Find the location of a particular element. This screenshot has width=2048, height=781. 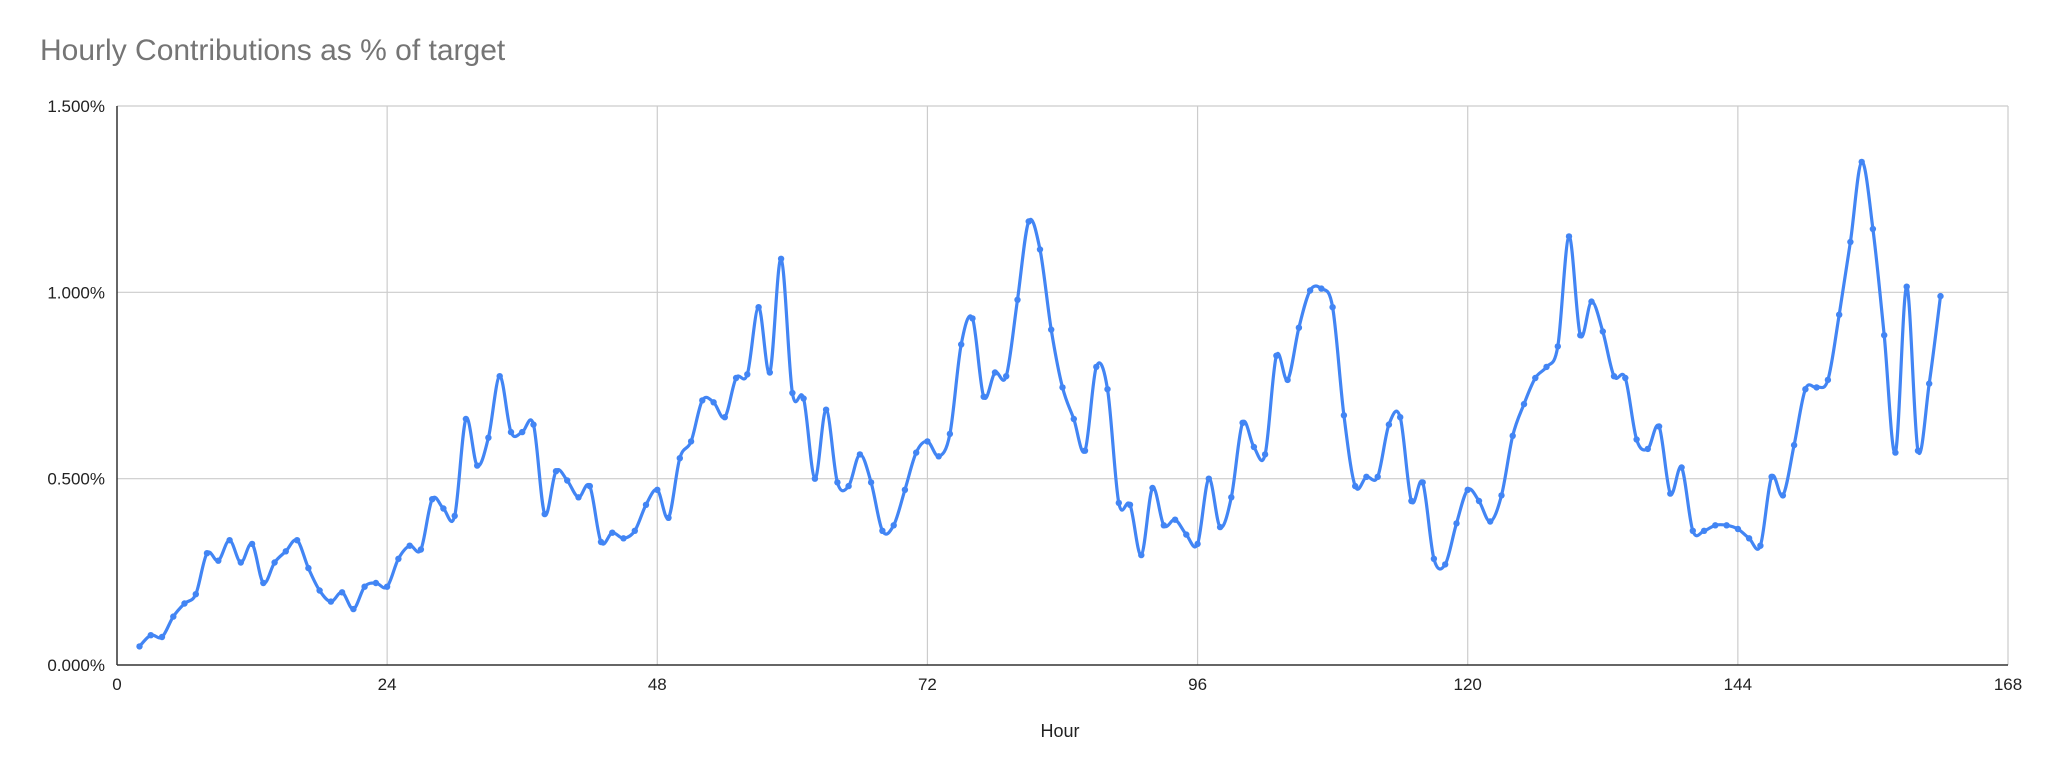

chart-title: Hourly Contributions as % of target is located at coordinates (273, 50).